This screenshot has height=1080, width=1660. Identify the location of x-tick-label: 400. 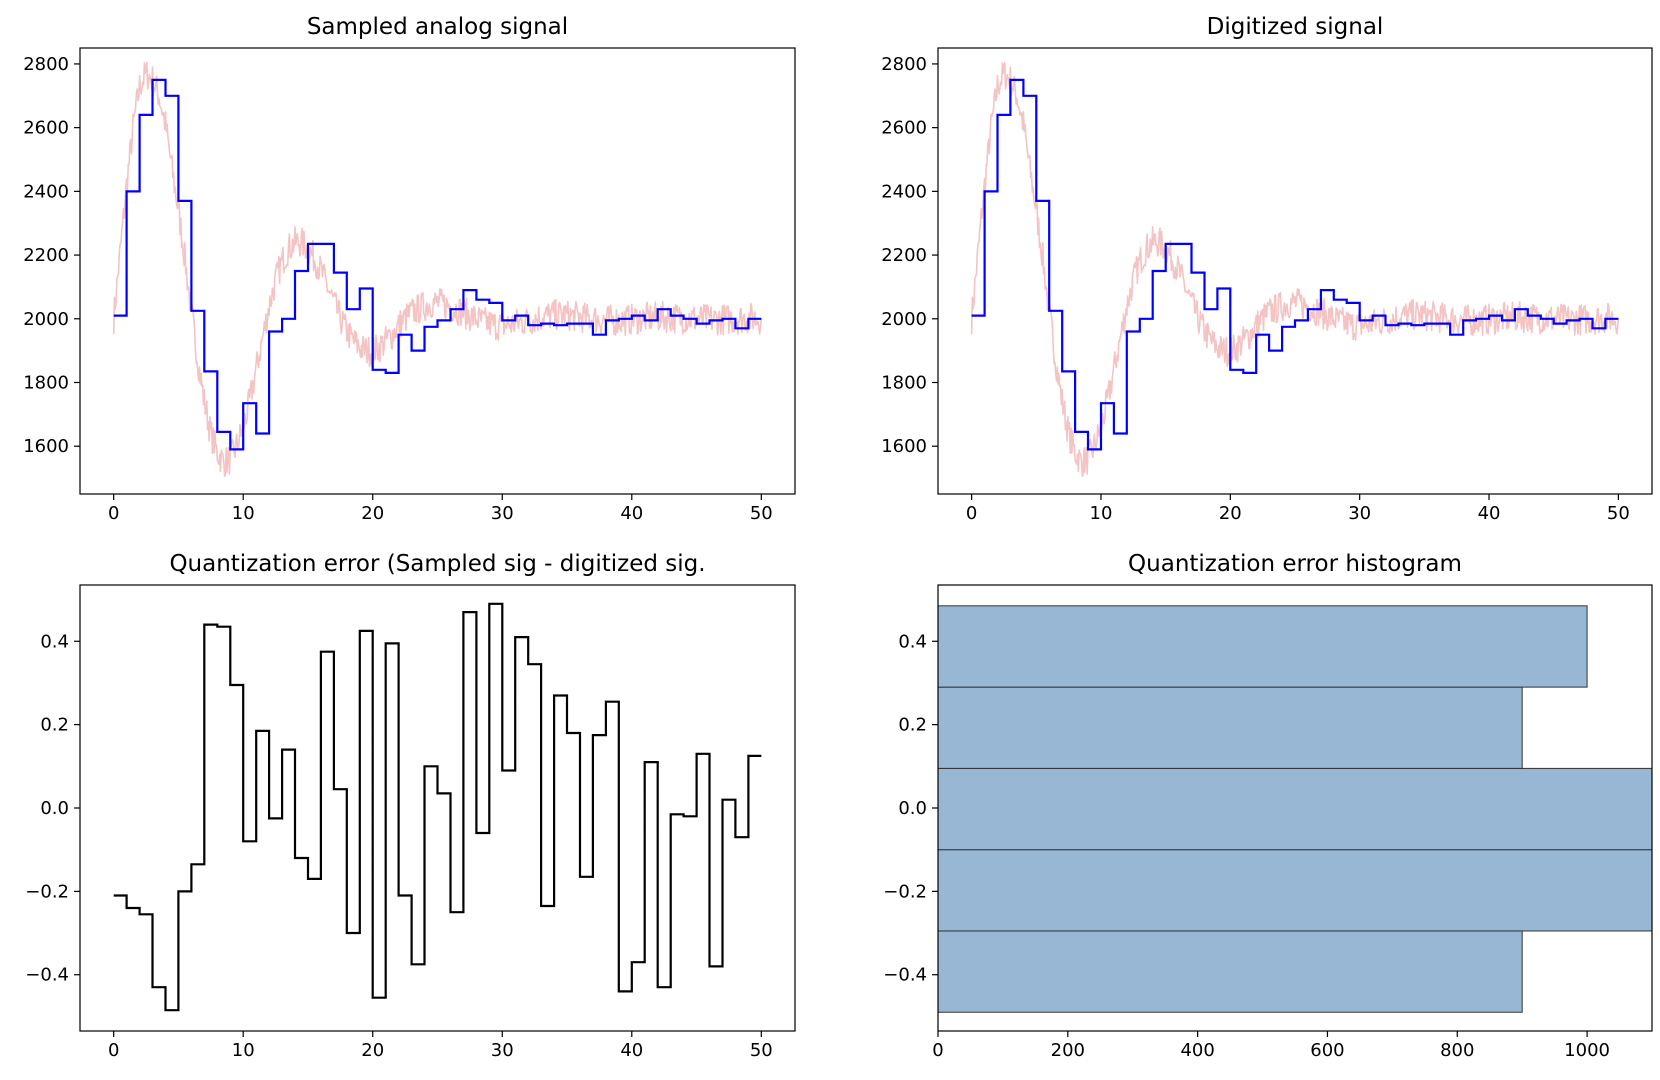
(1197, 1050).